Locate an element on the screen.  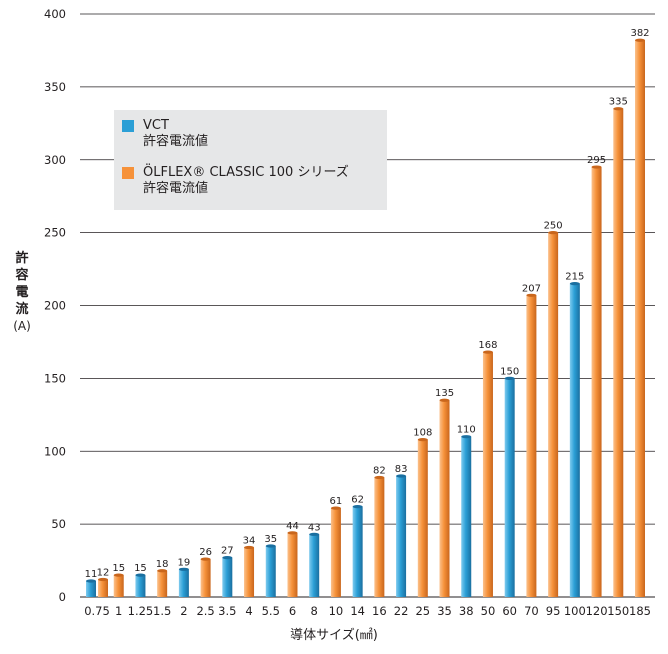
data-label: 135 is located at coordinates (444, 393).